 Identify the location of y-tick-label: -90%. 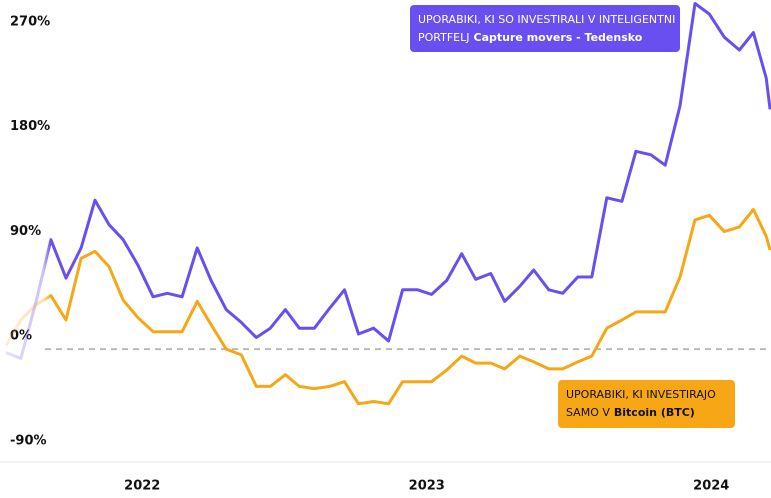
(28, 440).